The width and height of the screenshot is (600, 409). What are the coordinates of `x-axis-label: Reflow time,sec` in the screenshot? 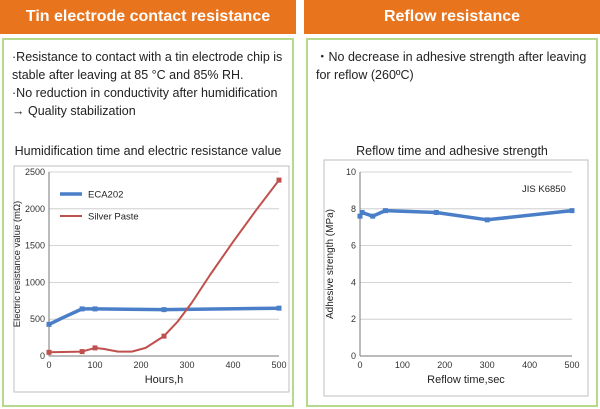 It's located at (466, 380).